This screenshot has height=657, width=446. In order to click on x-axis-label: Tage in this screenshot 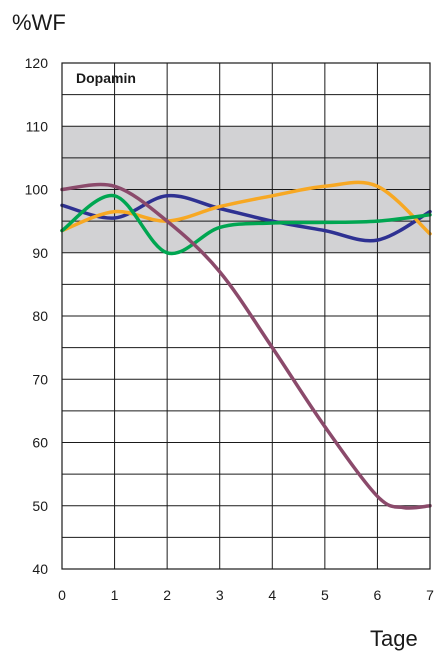, I will do `click(394, 638)`.